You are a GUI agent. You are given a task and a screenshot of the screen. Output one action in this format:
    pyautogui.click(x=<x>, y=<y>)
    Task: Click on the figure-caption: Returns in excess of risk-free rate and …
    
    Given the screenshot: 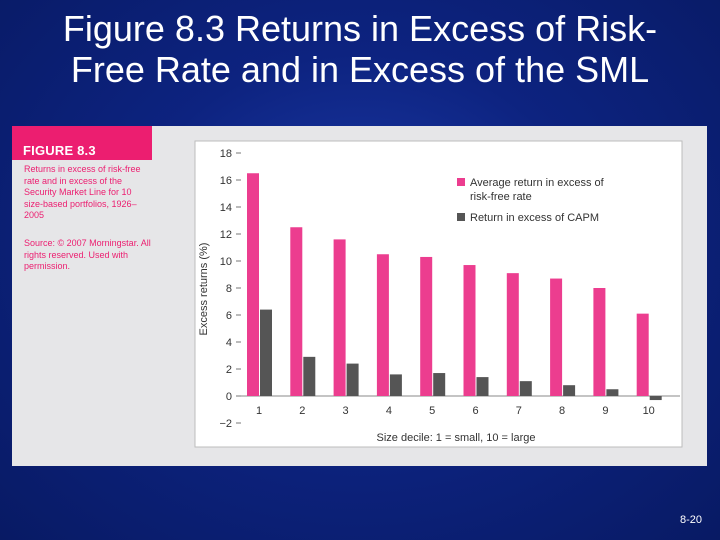 What is the action you would take?
    pyautogui.click(x=82, y=192)
    